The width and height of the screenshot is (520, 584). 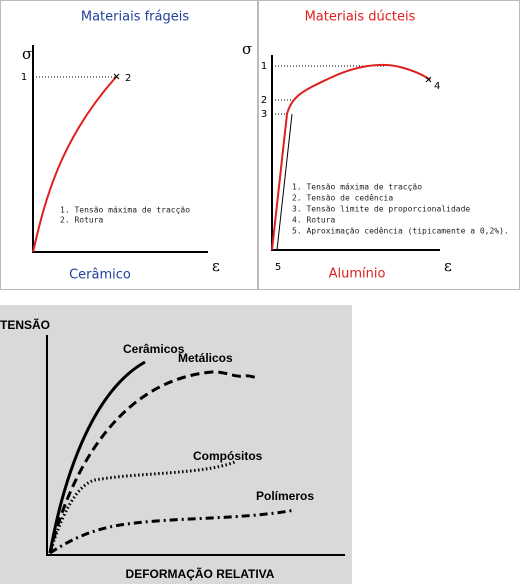 What do you see at coordinates (357, 274) in the screenshot?
I see `panel-caption: Alumínio` at bounding box center [357, 274].